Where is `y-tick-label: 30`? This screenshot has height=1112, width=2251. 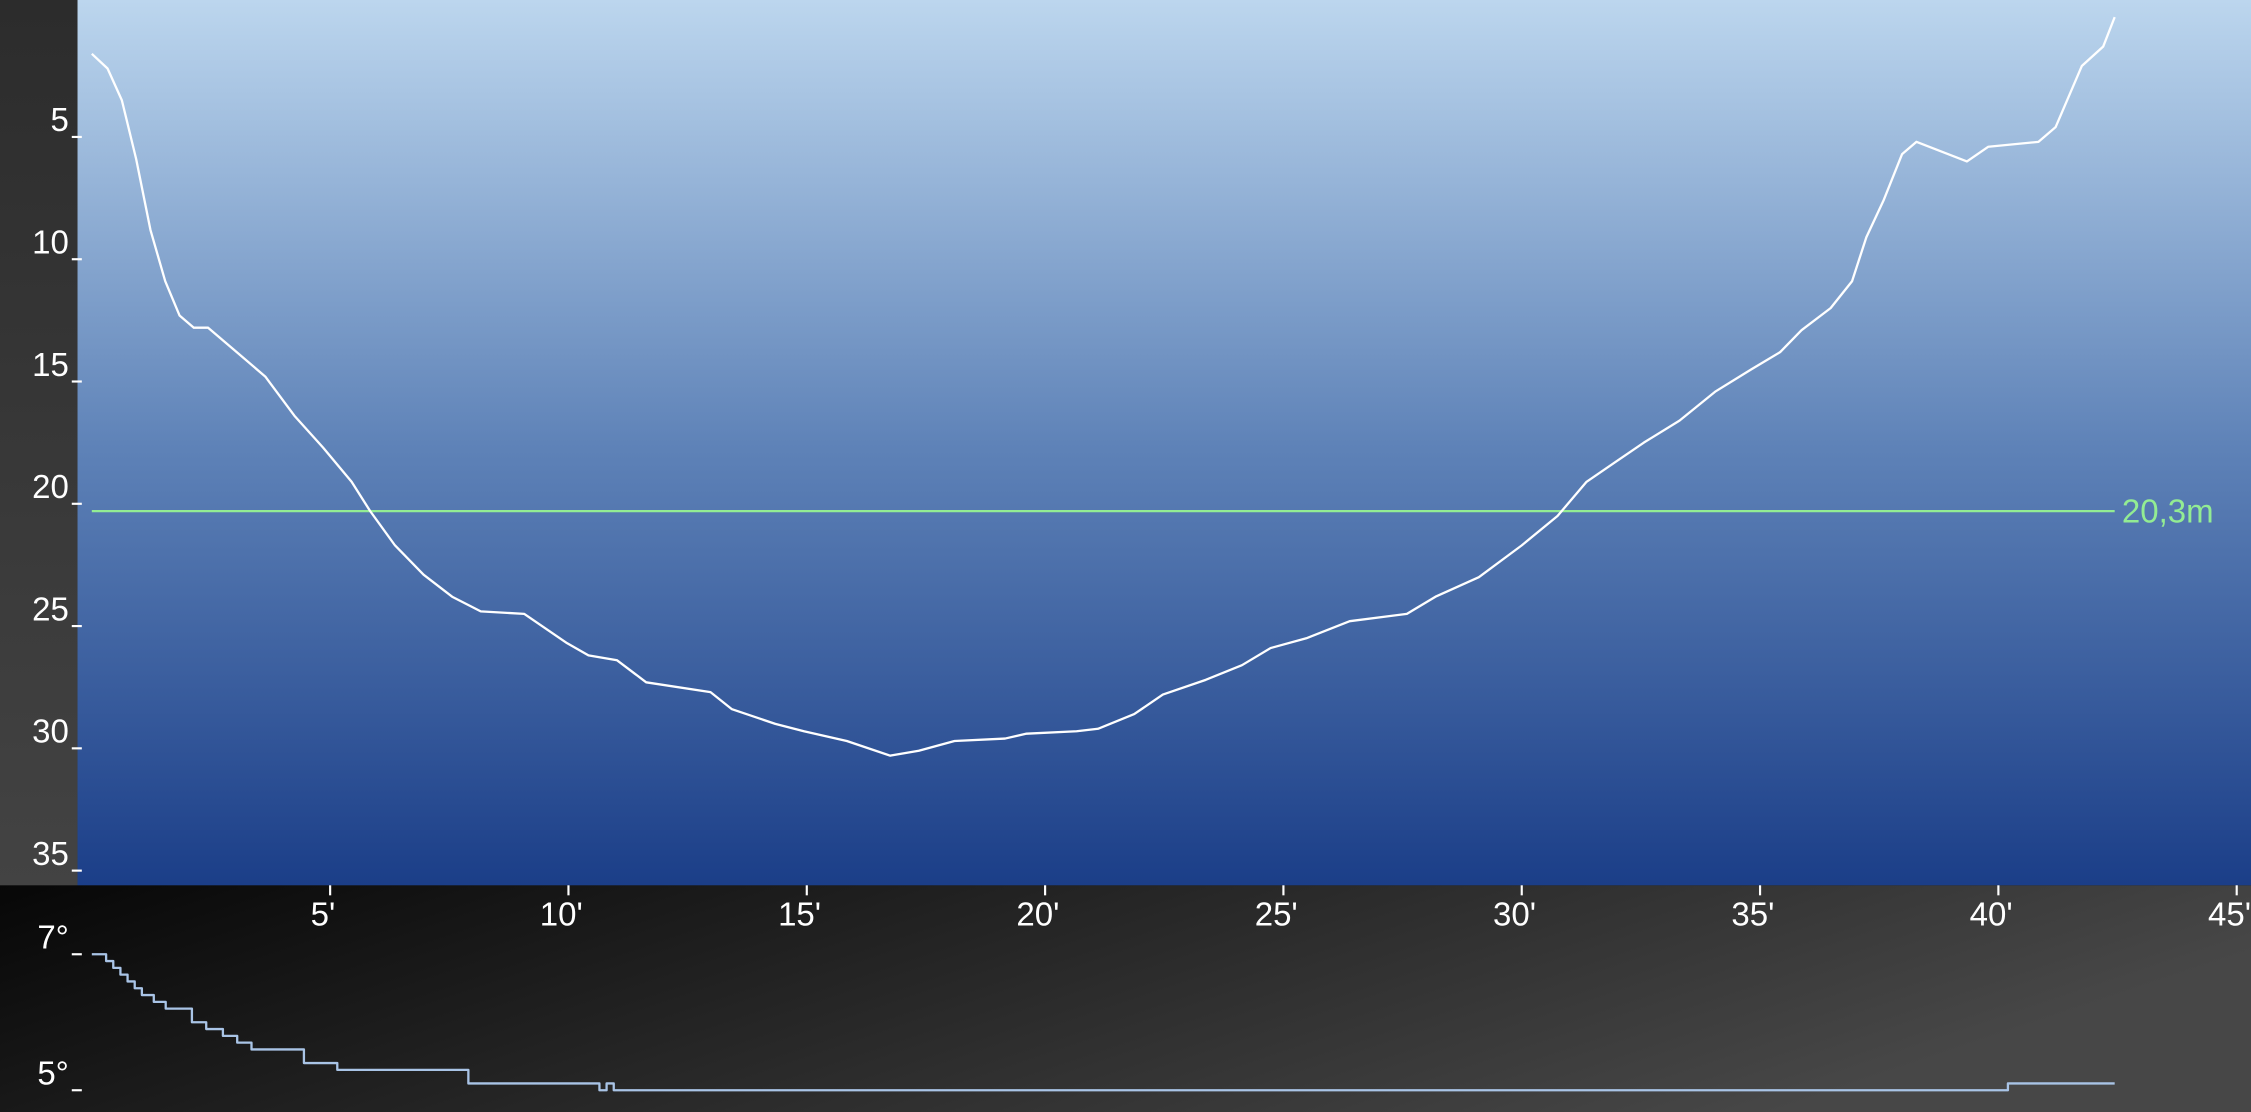 y-tick-label: 30 is located at coordinates (50, 731).